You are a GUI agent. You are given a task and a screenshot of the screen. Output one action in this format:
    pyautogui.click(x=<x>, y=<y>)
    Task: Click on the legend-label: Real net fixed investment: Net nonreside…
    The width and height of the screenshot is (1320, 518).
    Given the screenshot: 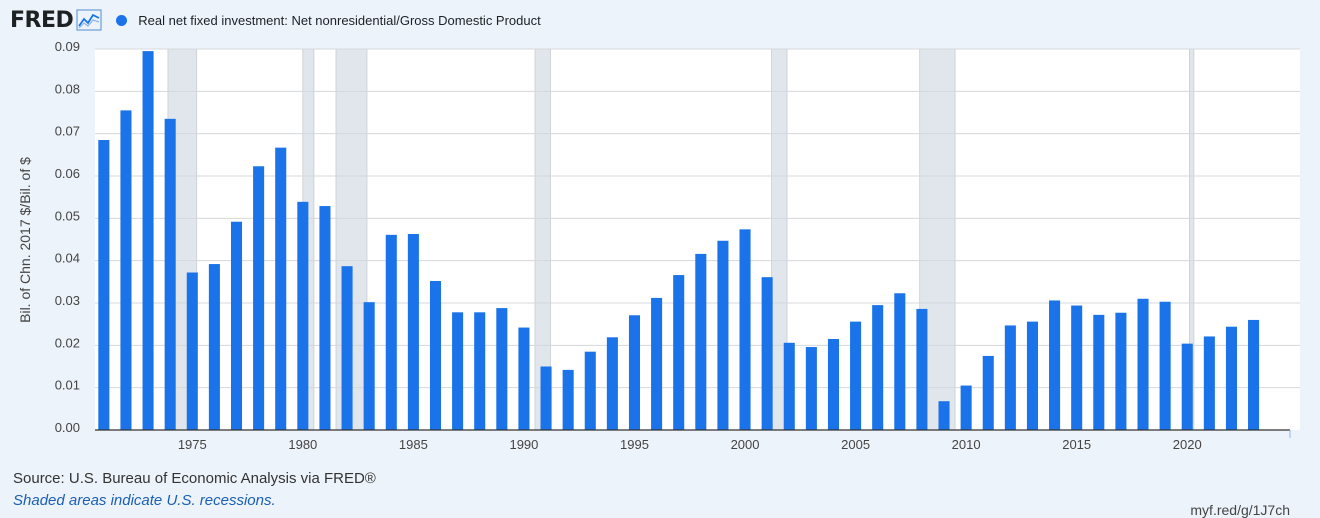 What is the action you would take?
    pyautogui.click(x=339, y=20)
    